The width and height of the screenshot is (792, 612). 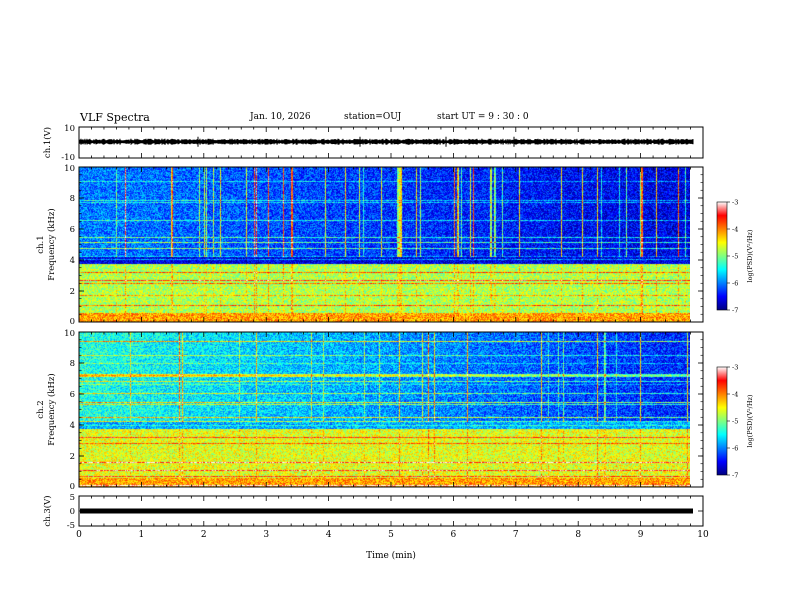 What do you see at coordinates (79, 535) in the screenshot?
I see `x-tick-label: 0` at bounding box center [79, 535].